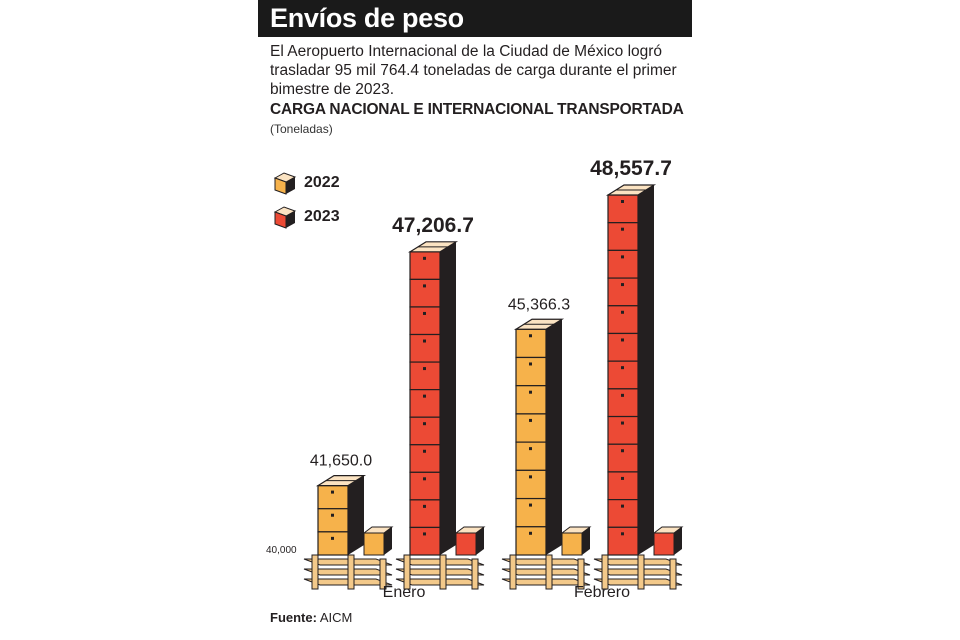 Image resolution: width=960 pixels, height=640 pixels. What do you see at coordinates (638, 572) in the screenshot?
I see `pallet-febrero-2023` at bounding box center [638, 572].